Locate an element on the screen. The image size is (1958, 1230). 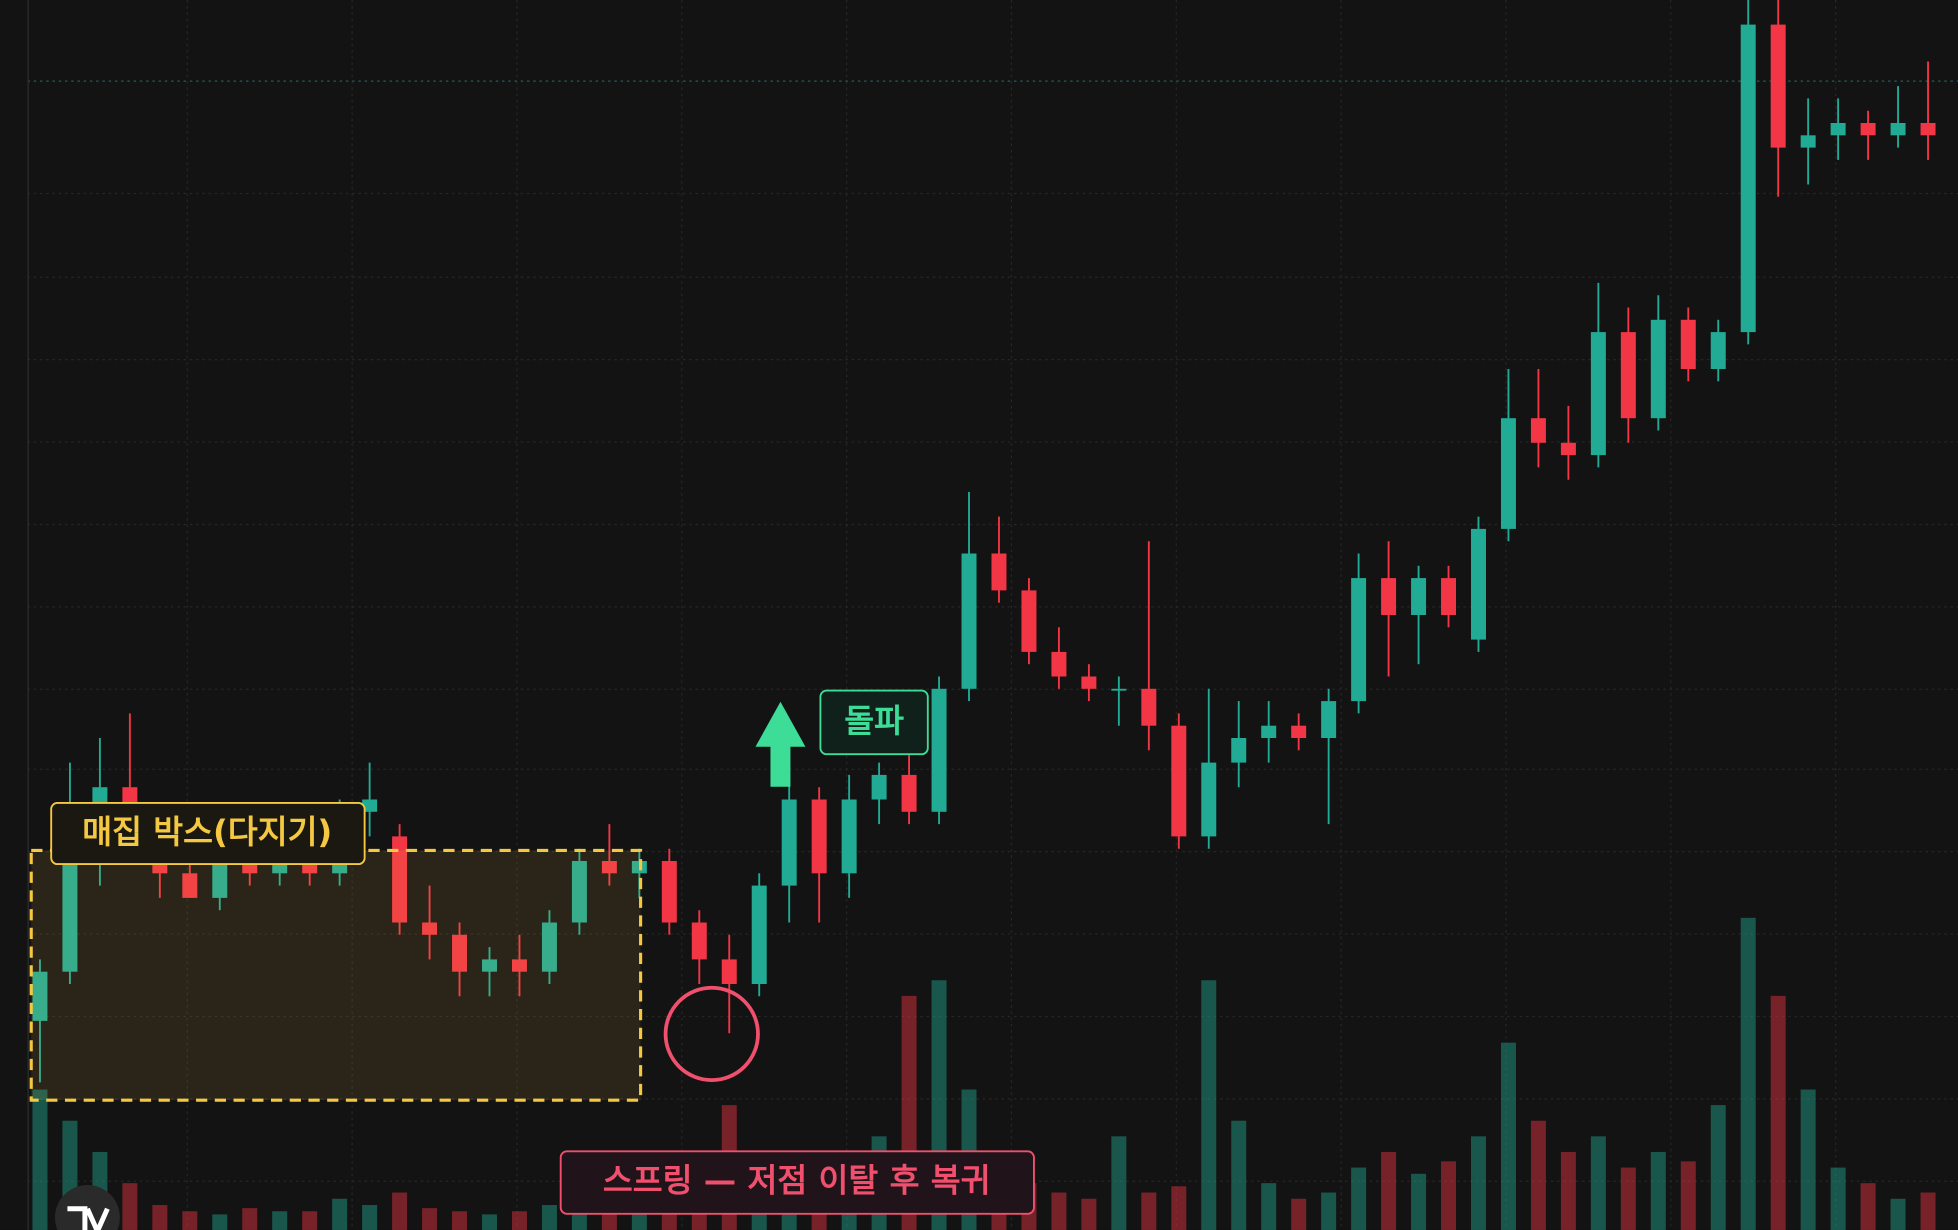
spring-label-bg is located at coordinates (797, 1182).